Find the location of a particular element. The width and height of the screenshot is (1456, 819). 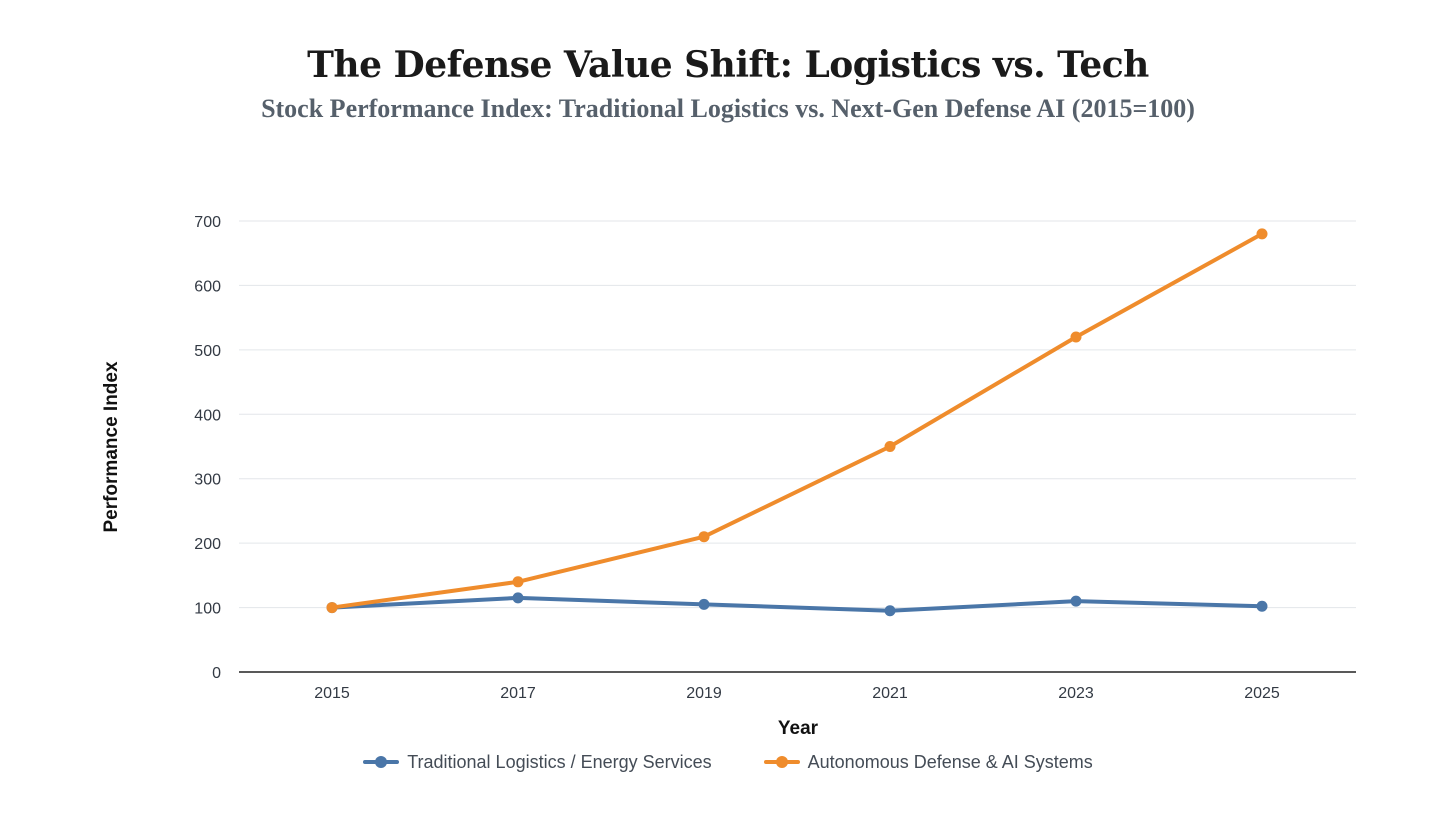

x-tick-label-2017: 2017 is located at coordinates (518, 693).